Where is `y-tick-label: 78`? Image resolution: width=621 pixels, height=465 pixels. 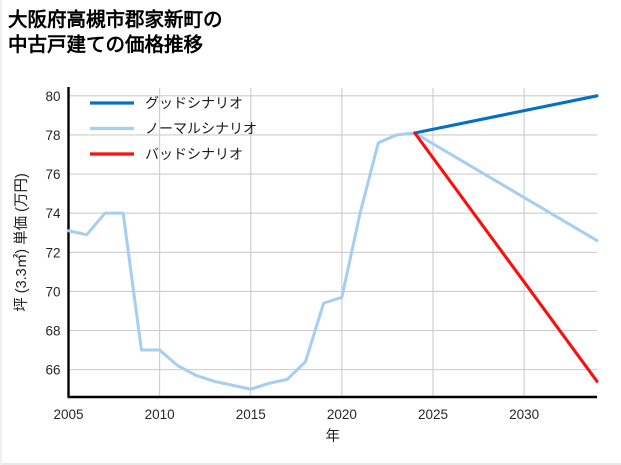
y-tick-label: 78 is located at coordinates (52, 135).